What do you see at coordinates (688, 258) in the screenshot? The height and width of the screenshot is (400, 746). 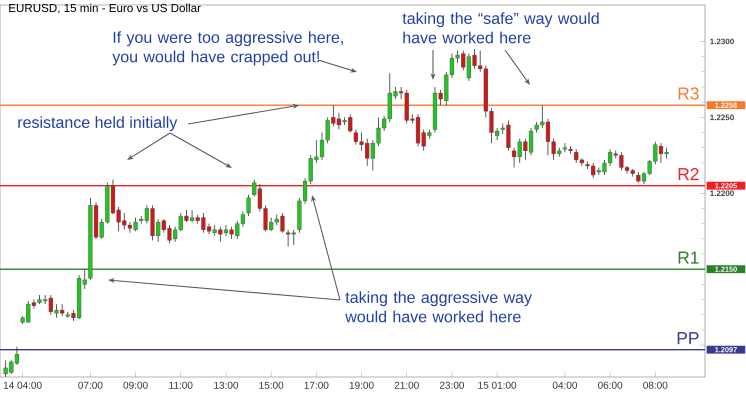 I see `ref-line-label: R1` at bounding box center [688, 258].